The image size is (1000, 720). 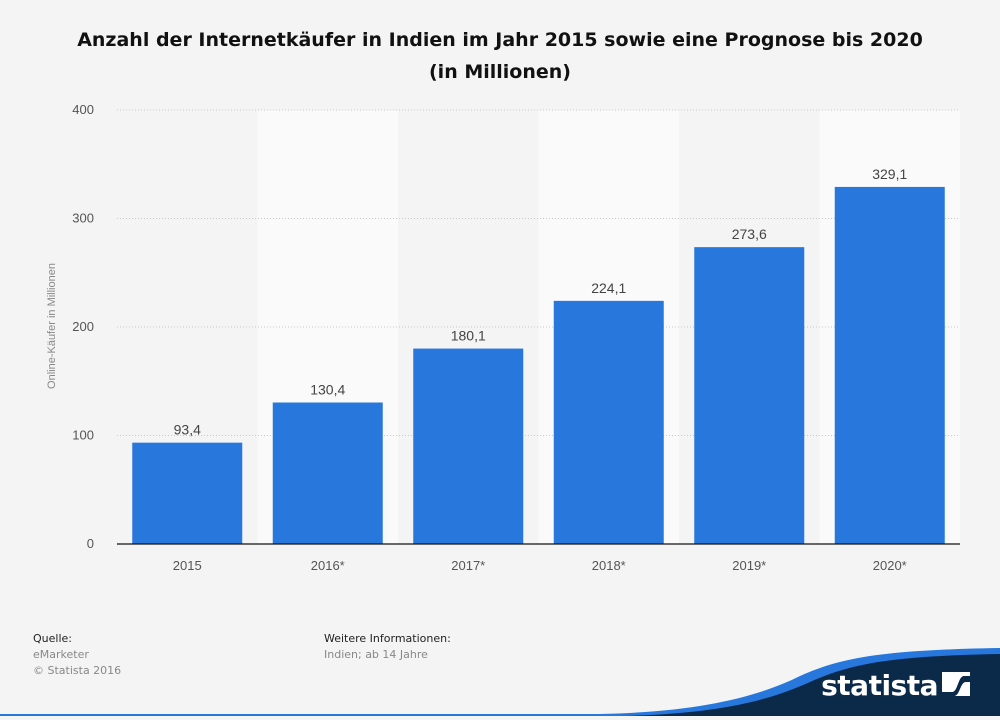 I want to click on data-label: 130,4, so click(x=327, y=390).